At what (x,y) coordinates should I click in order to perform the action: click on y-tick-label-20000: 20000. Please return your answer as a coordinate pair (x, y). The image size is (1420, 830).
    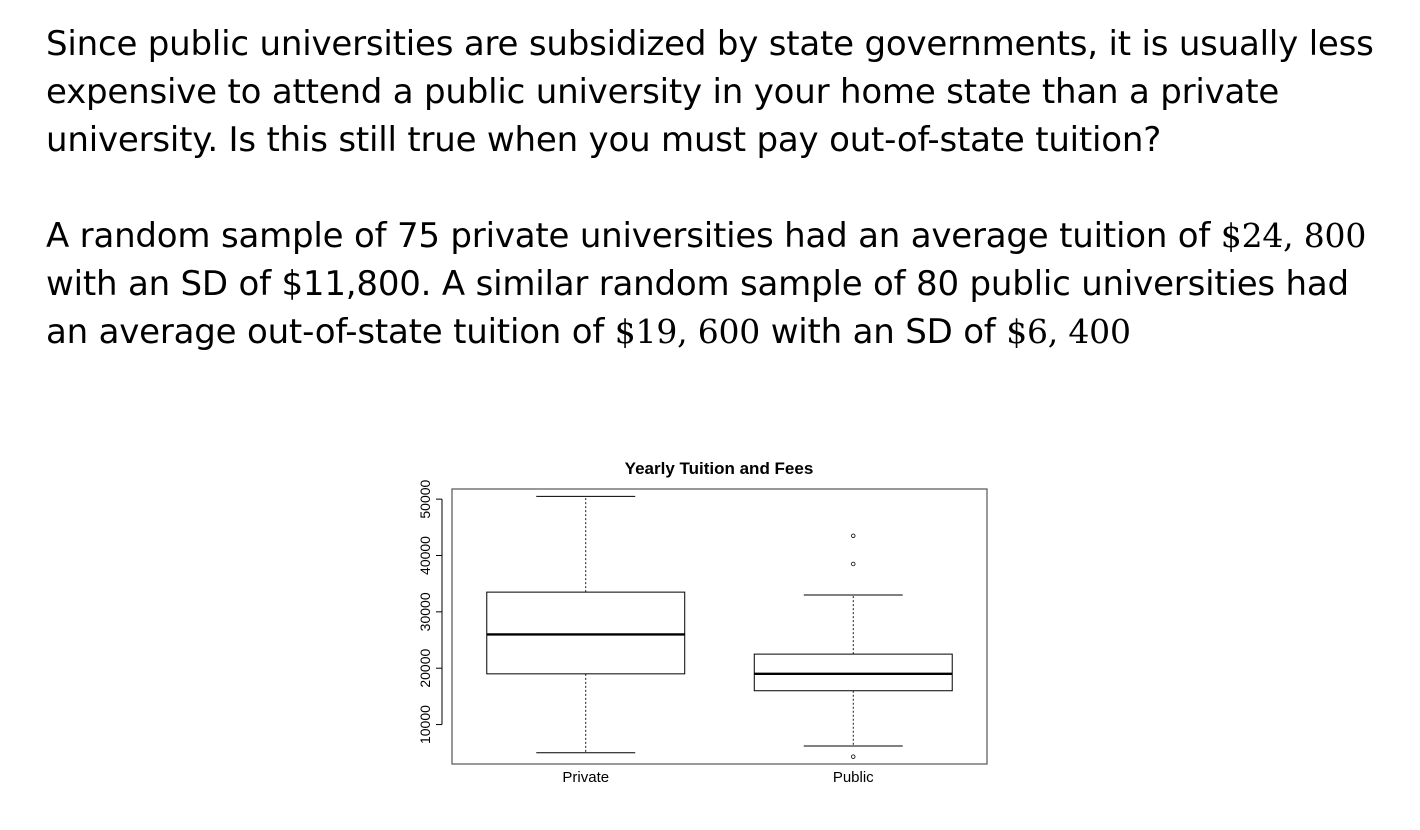
    Looking at the image, I should click on (425, 668).